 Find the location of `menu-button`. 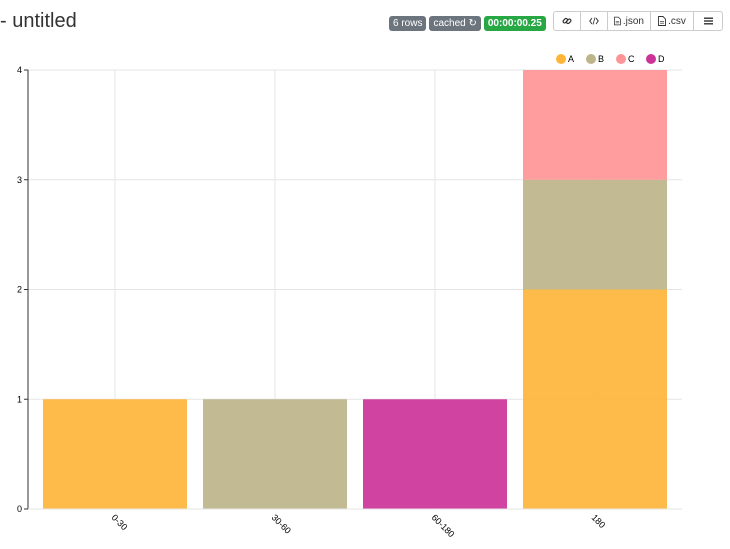

menu-button is located at coordinates (708, 21).